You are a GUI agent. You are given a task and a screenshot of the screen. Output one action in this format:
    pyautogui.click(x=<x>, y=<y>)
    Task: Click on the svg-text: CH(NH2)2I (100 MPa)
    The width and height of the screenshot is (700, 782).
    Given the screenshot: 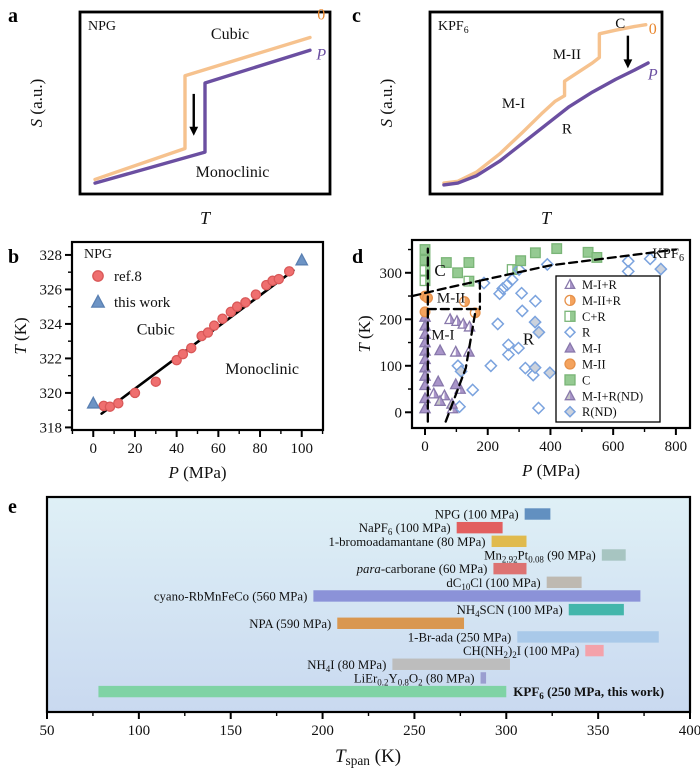 What is the action you would take?
    pyautogui.click(x=521, y=652)
    